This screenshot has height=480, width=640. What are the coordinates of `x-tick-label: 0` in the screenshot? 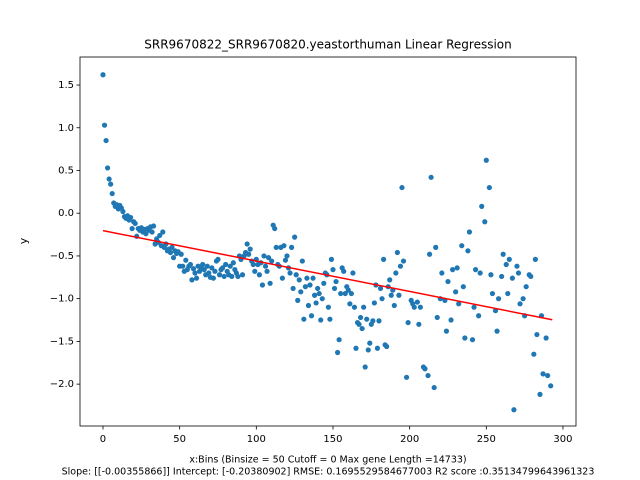 It's located at (103, 439).